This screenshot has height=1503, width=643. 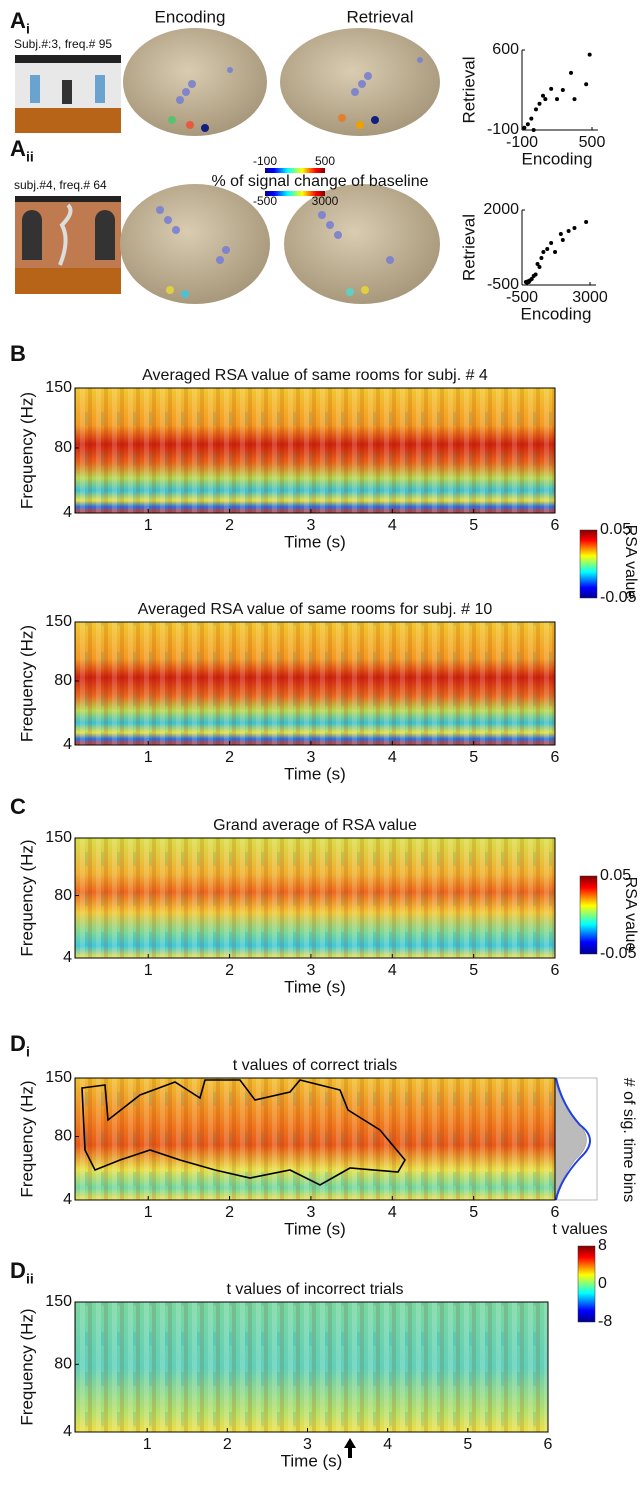 I want to click on heatmap-title: Grand average of RSA value, so click(x=315, y=825).